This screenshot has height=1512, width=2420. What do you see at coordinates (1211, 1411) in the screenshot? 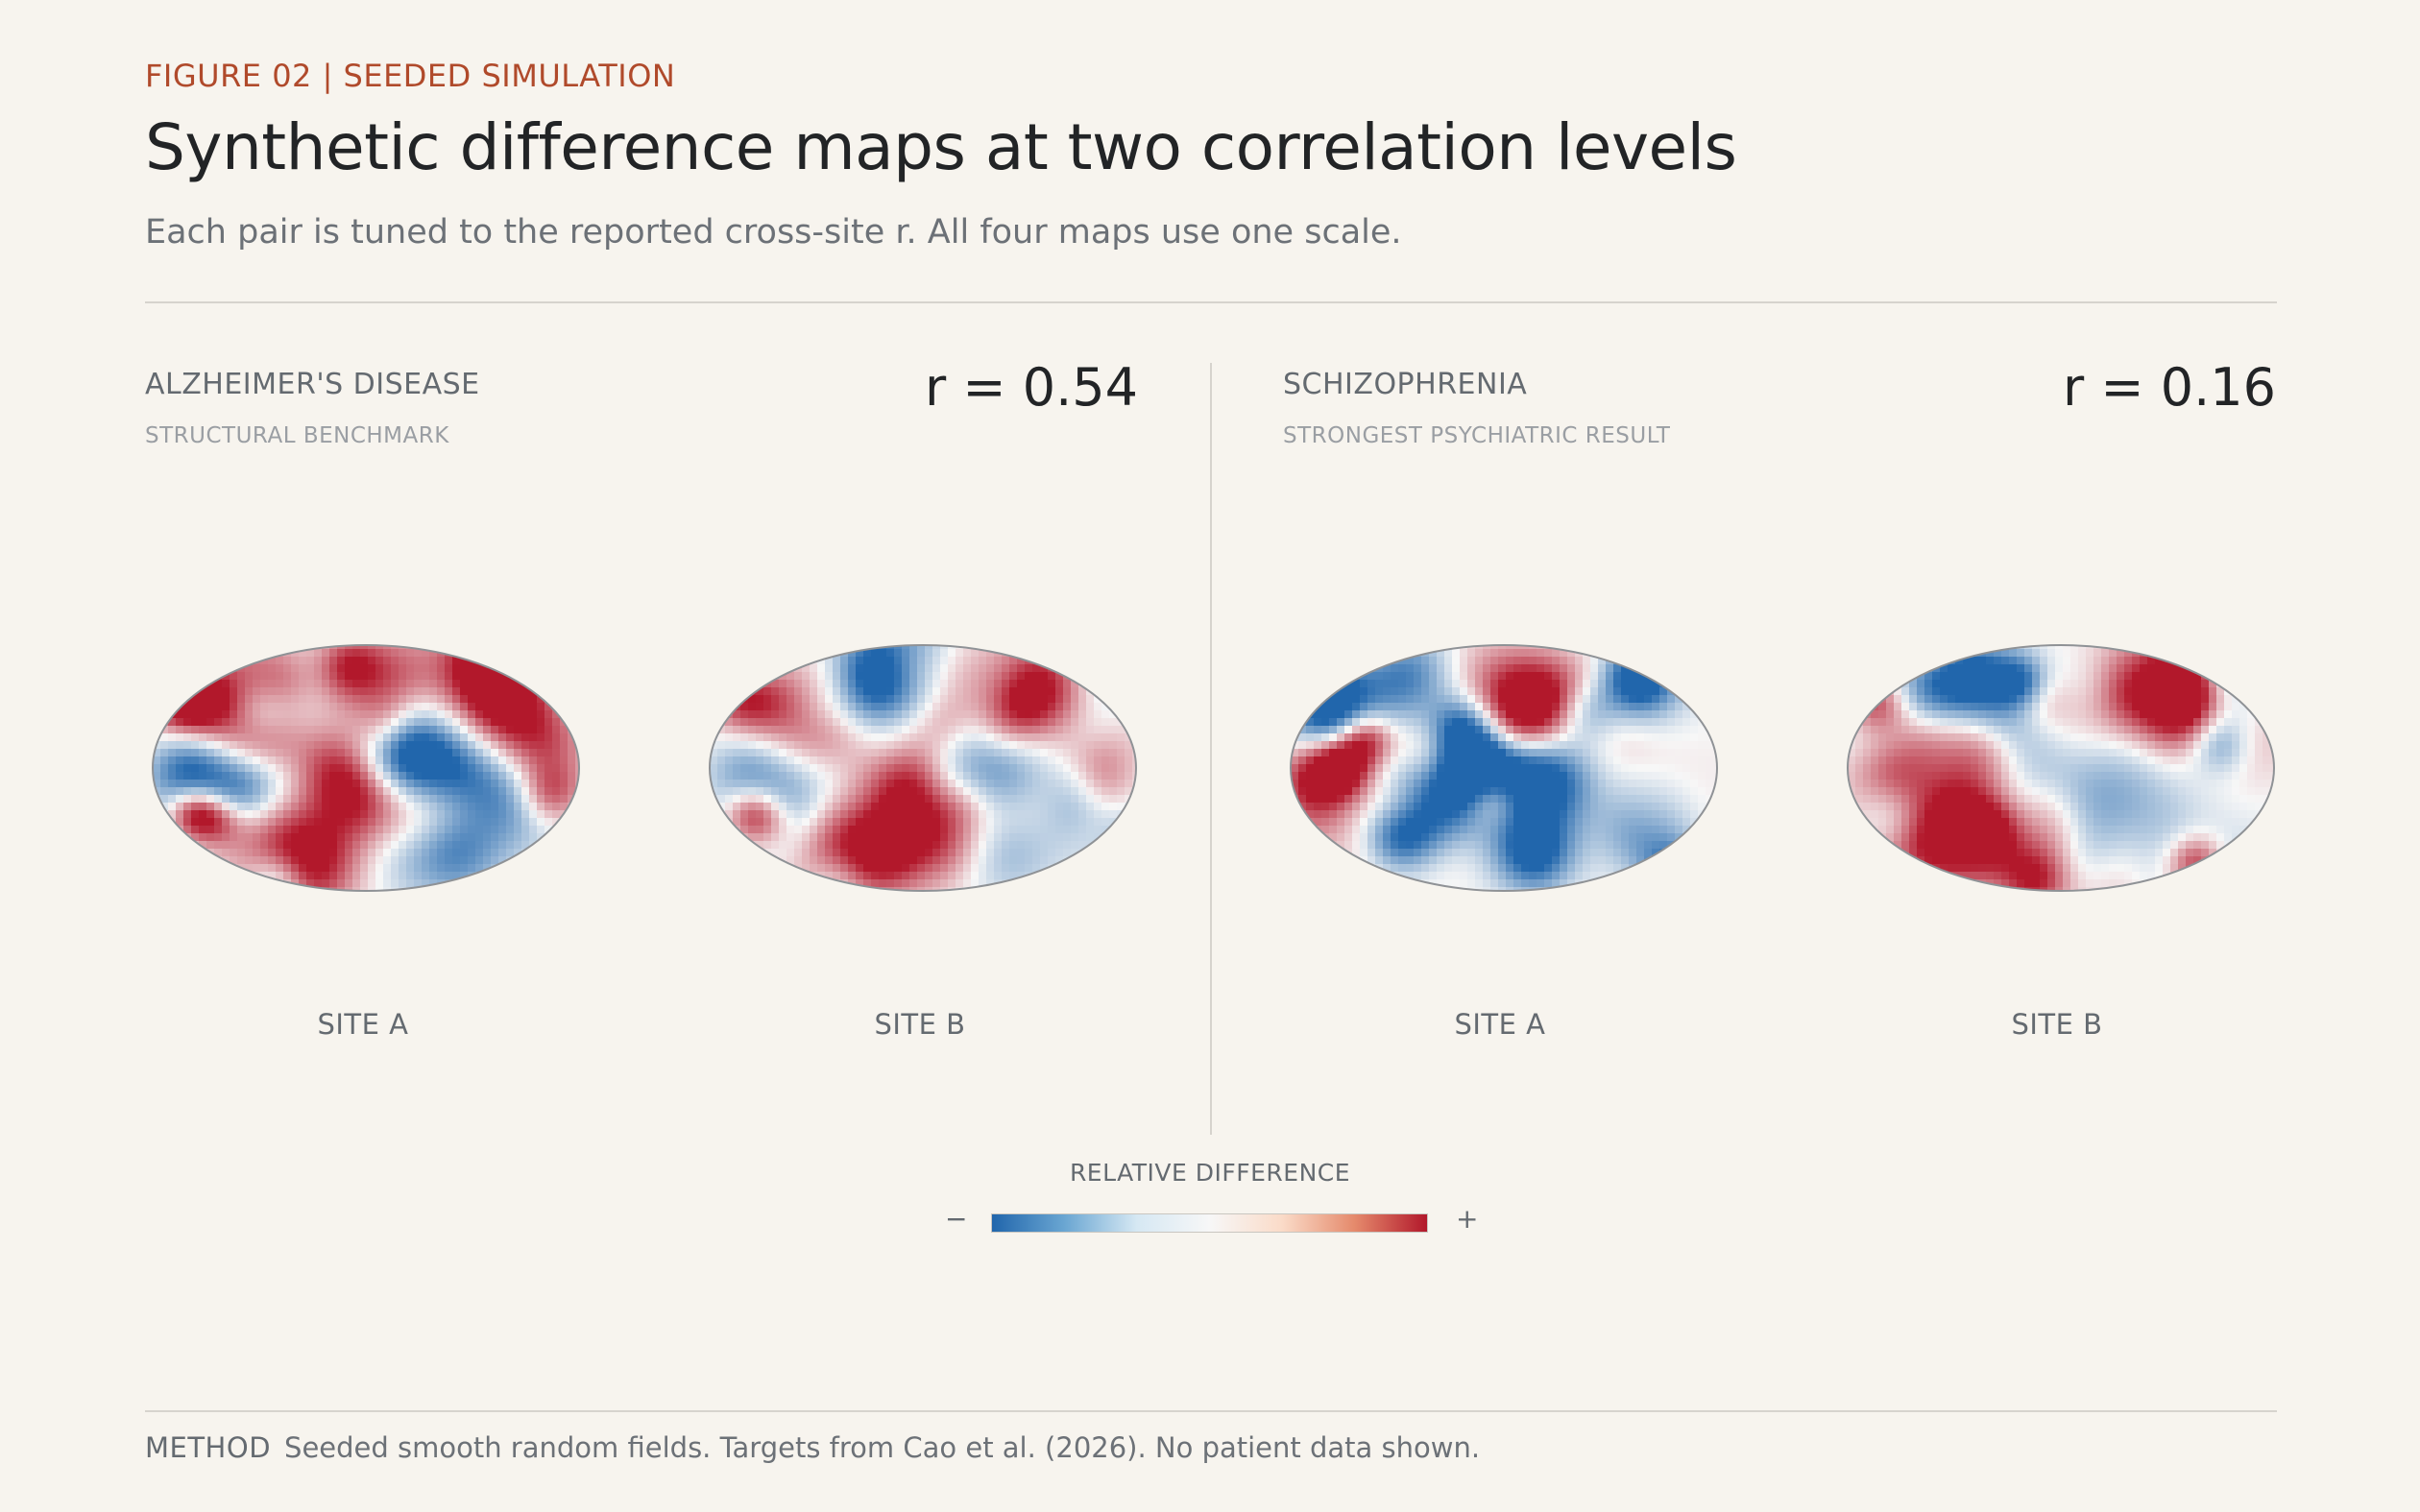
I see `bottom-divider` at bounding box center [1211, 1411].